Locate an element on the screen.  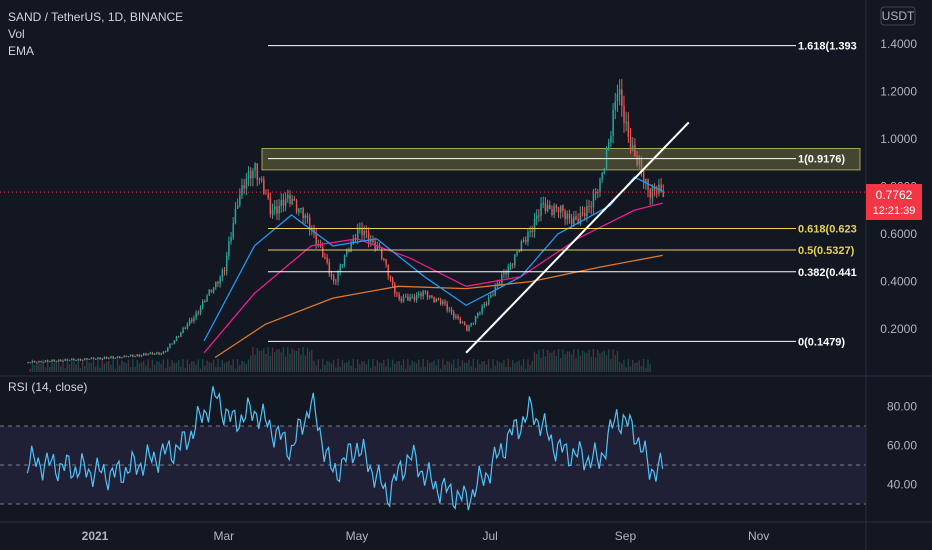
vol-indicator-label: Vol is located at coordinates (16, 34).